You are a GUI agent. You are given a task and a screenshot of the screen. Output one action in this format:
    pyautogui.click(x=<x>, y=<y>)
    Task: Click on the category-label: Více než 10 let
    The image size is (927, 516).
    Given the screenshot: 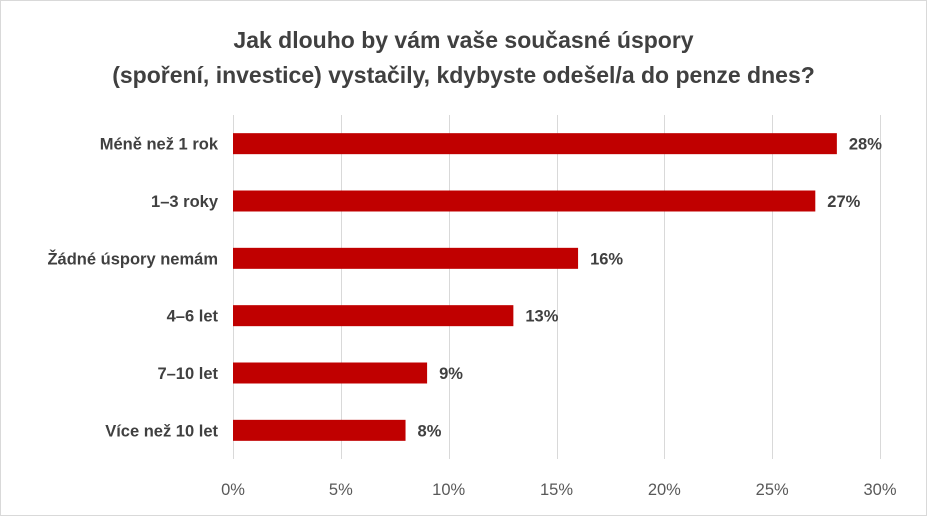 What is the action you would take?
    pyautogui.click(x=161, y=431)
    